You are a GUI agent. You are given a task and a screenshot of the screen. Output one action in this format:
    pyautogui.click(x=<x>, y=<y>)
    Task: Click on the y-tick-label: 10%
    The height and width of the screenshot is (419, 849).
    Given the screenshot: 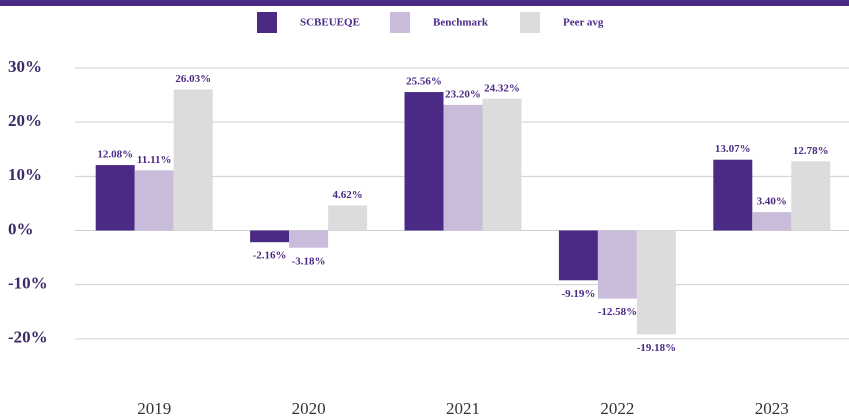 What is the action you would take?
    pyautogui.click(x=25, y=174)
    